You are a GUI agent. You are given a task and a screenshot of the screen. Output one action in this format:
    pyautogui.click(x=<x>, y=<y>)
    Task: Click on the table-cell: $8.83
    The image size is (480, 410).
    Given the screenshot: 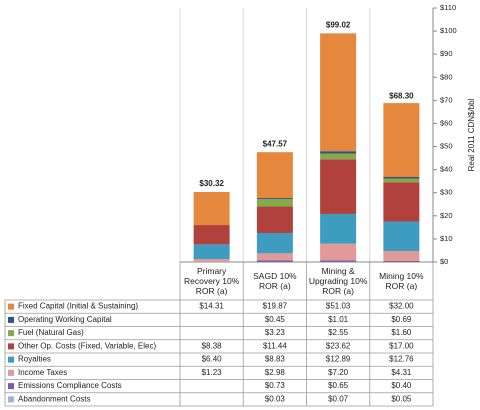 What is the action you would take?
    pyautogui.click(x=275, y=359)
    